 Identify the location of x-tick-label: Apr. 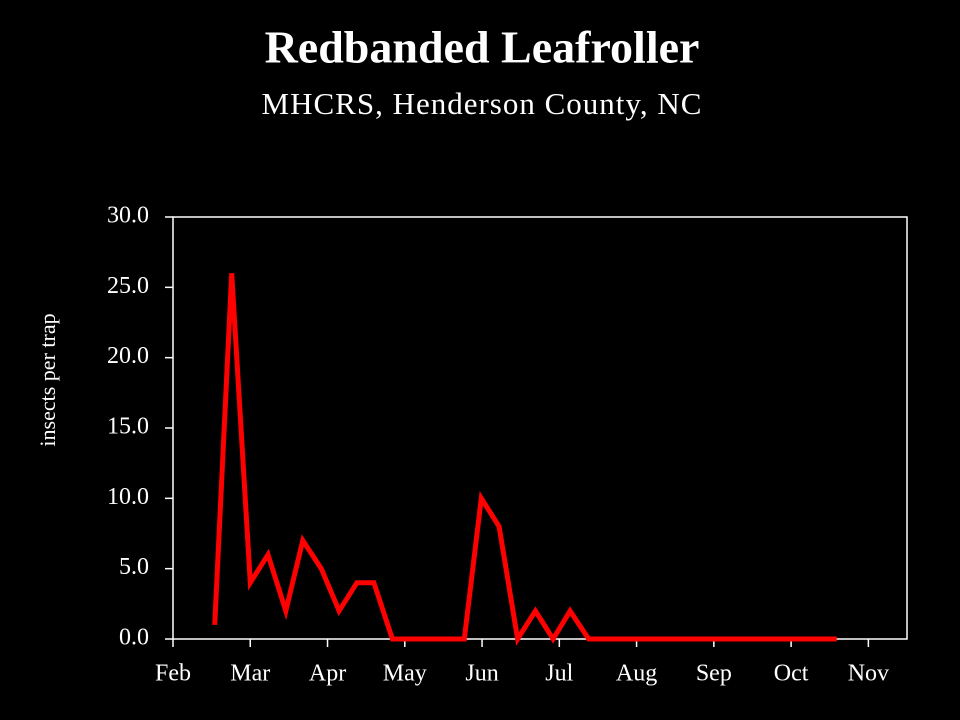
(327, 674).